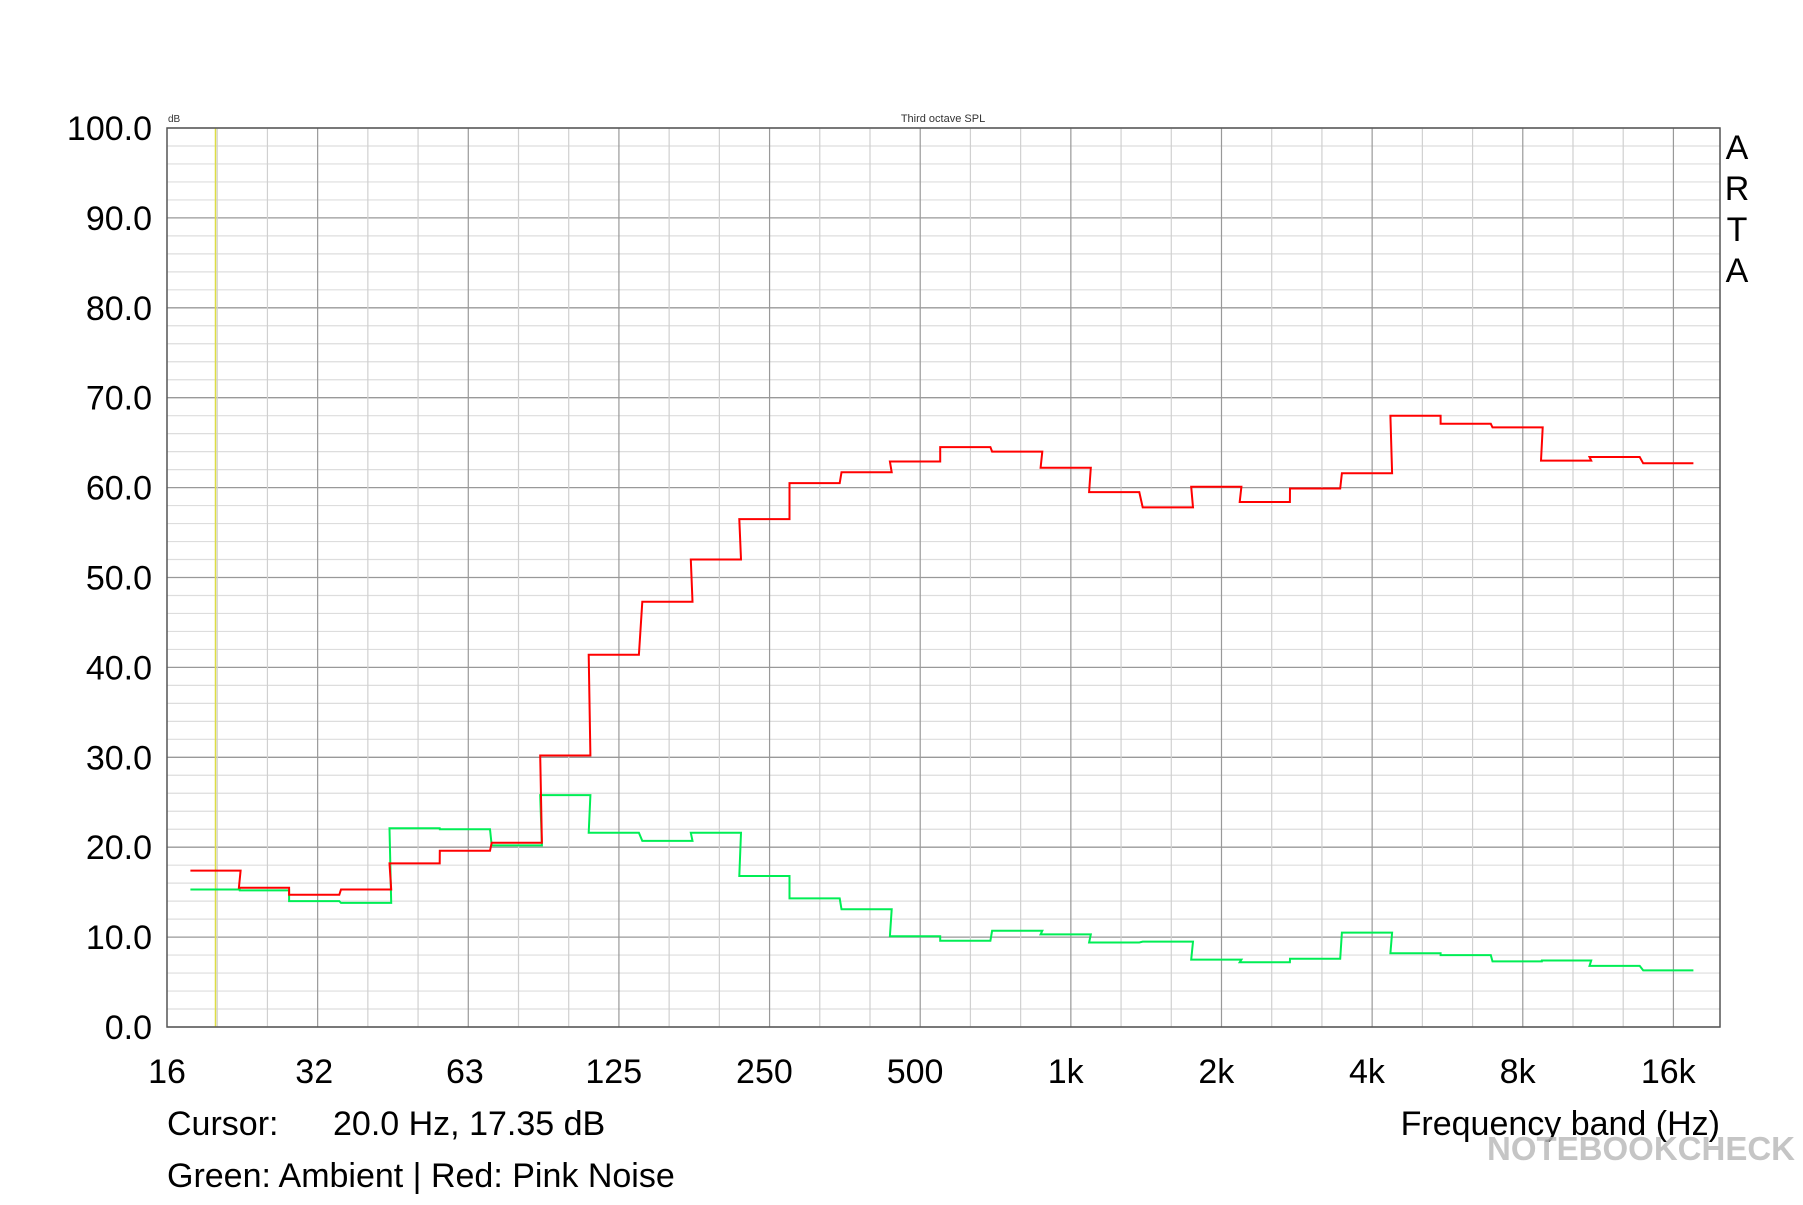 The height and width of the screenshot is (1205, 1803). What do you see at coordinates (119, 668) in the screenshot?
I see `y-tick-label: 40.0` at bounding box center [119, 668].